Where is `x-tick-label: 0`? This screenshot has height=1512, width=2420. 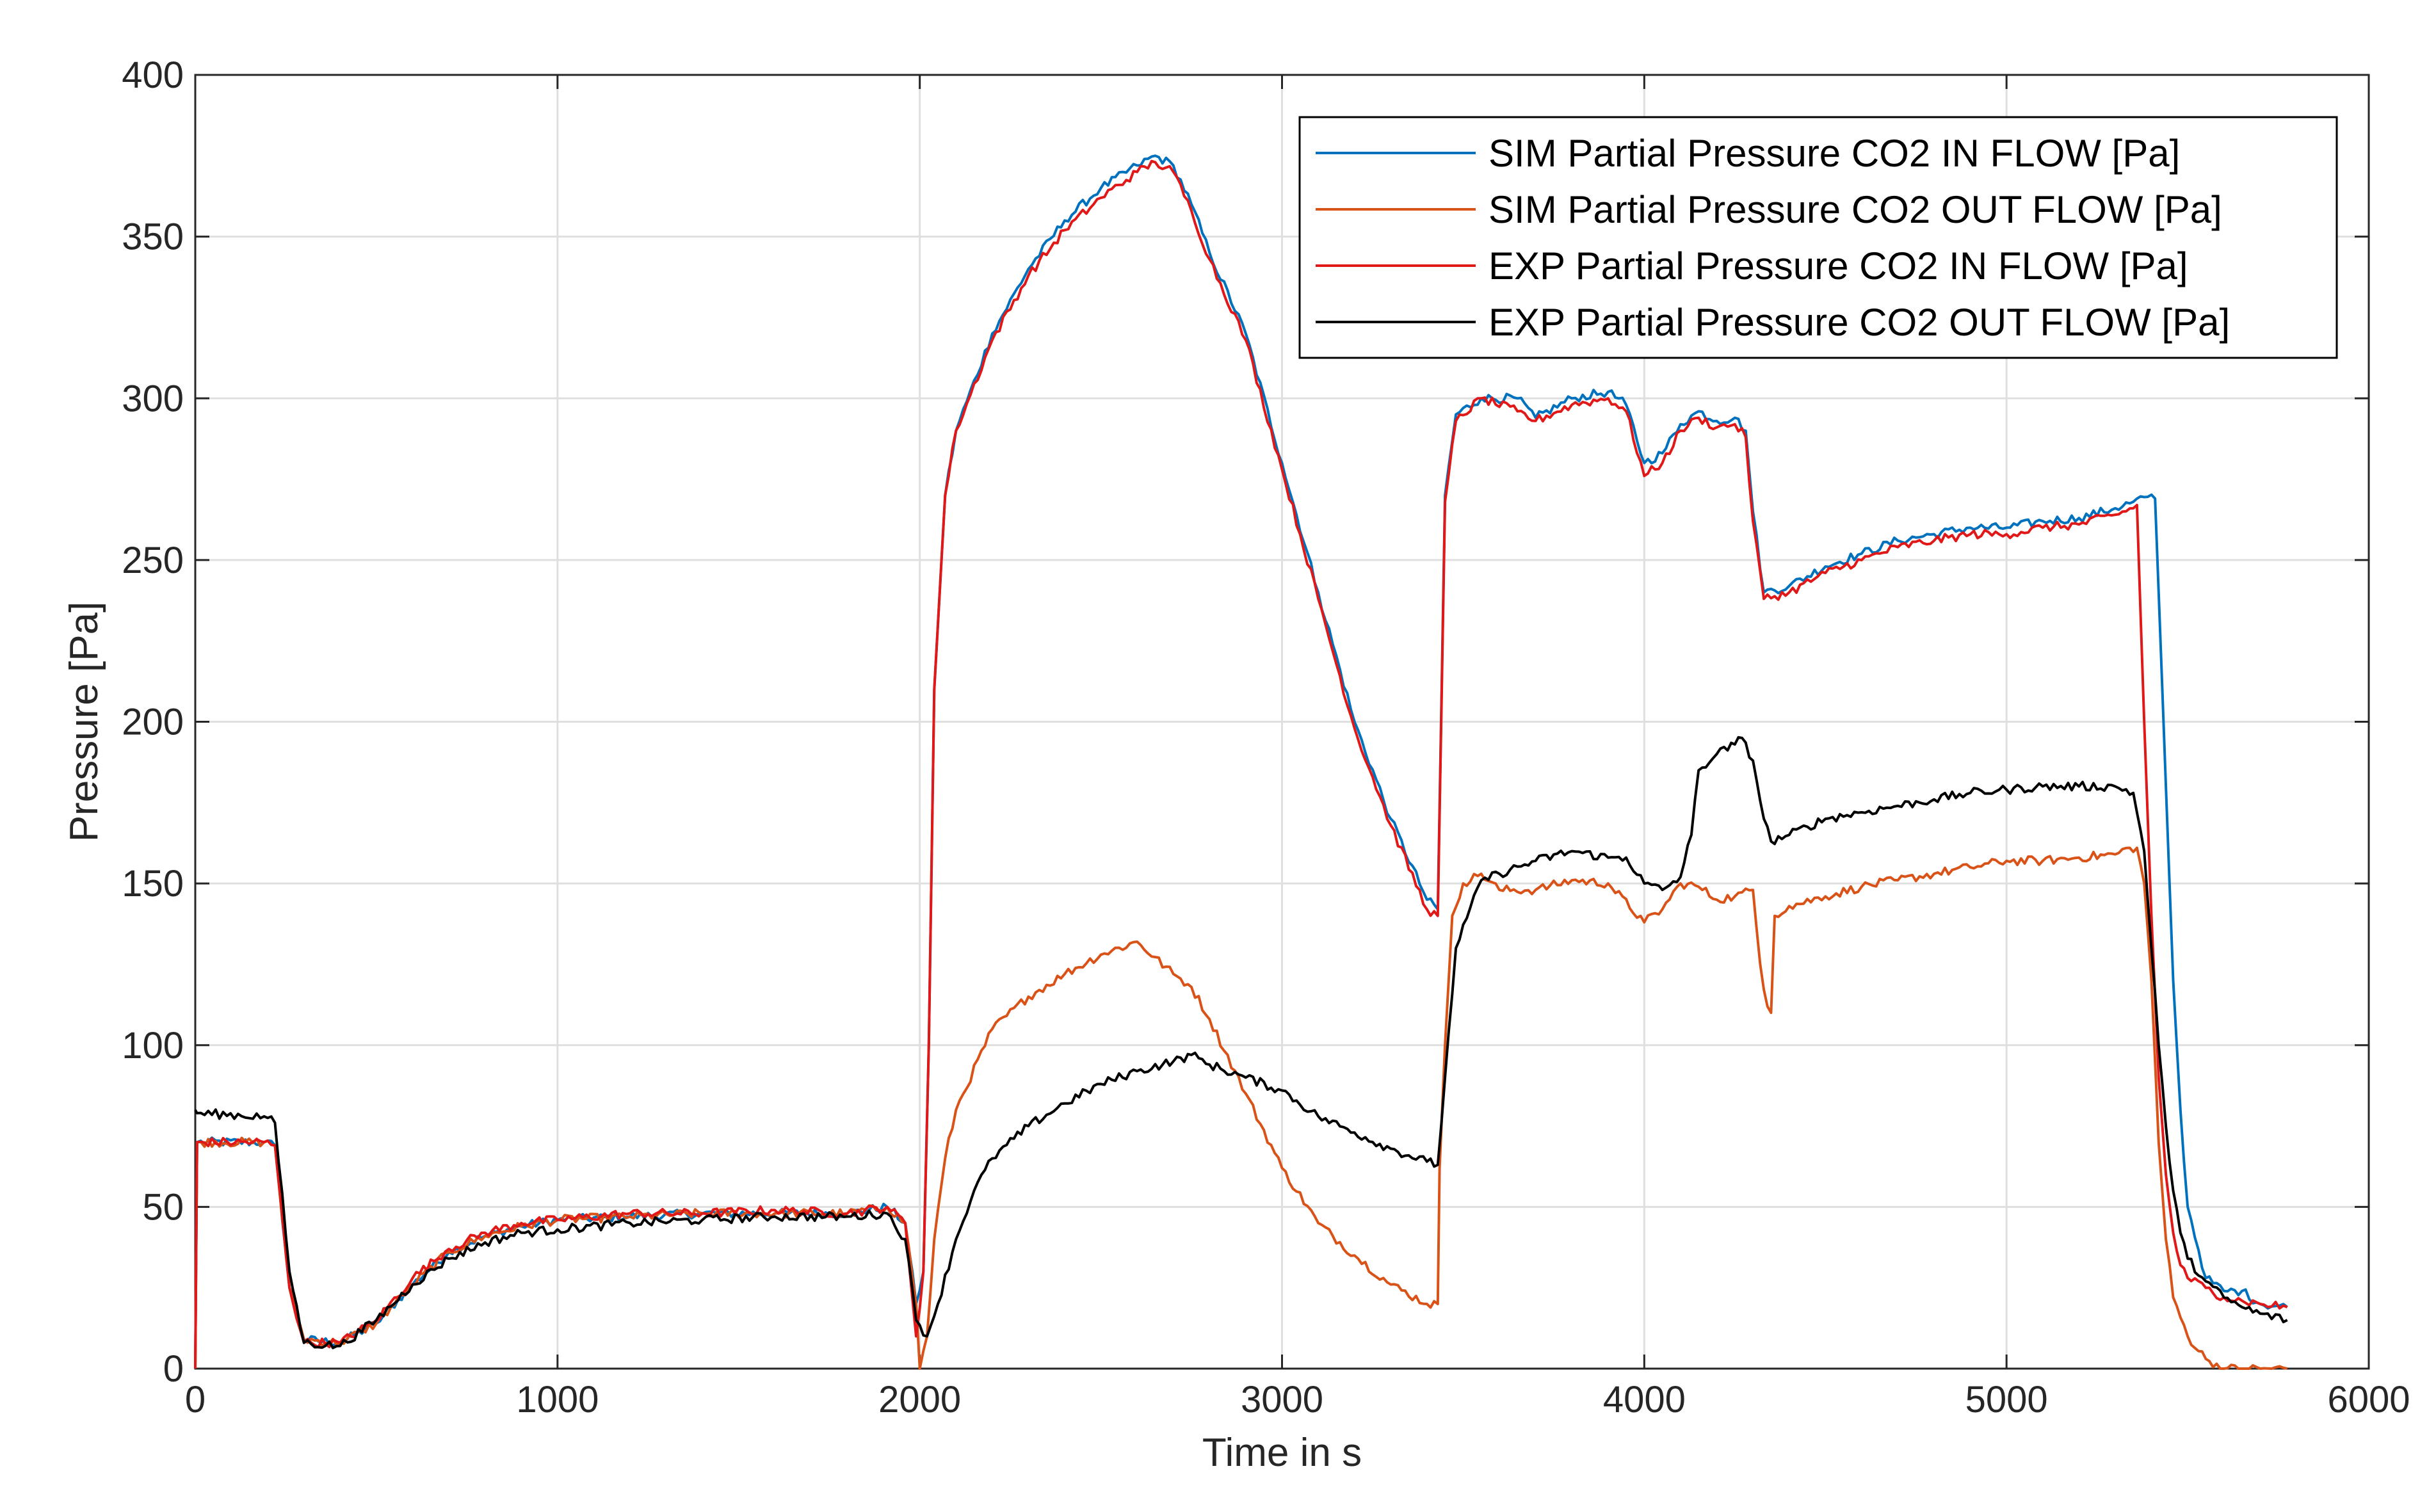 x-tick-label: 0 is located at coordinates (195, 1399).